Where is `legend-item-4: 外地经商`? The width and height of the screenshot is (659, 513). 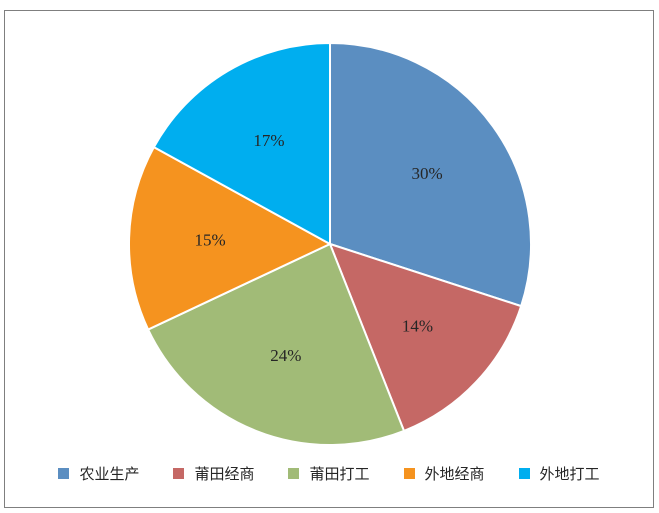
legend-item-4: 外地经商 is located at coordinates (444, 473).